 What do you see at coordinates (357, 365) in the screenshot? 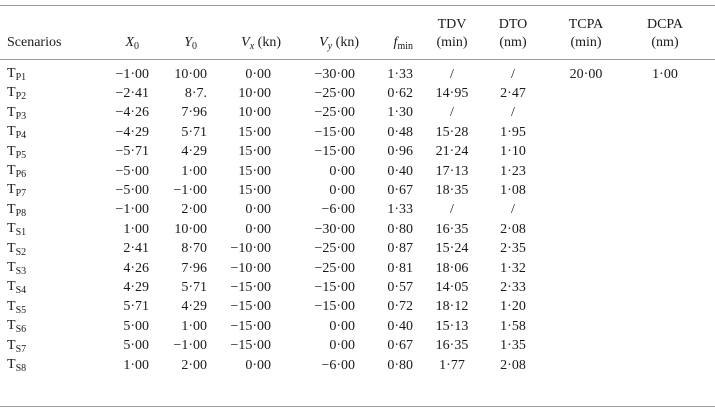
I see `table-row: TS8 1·00 2·00 0·00 −6·00 0·80 1·77 2·08` at bounding box center [357, 365].